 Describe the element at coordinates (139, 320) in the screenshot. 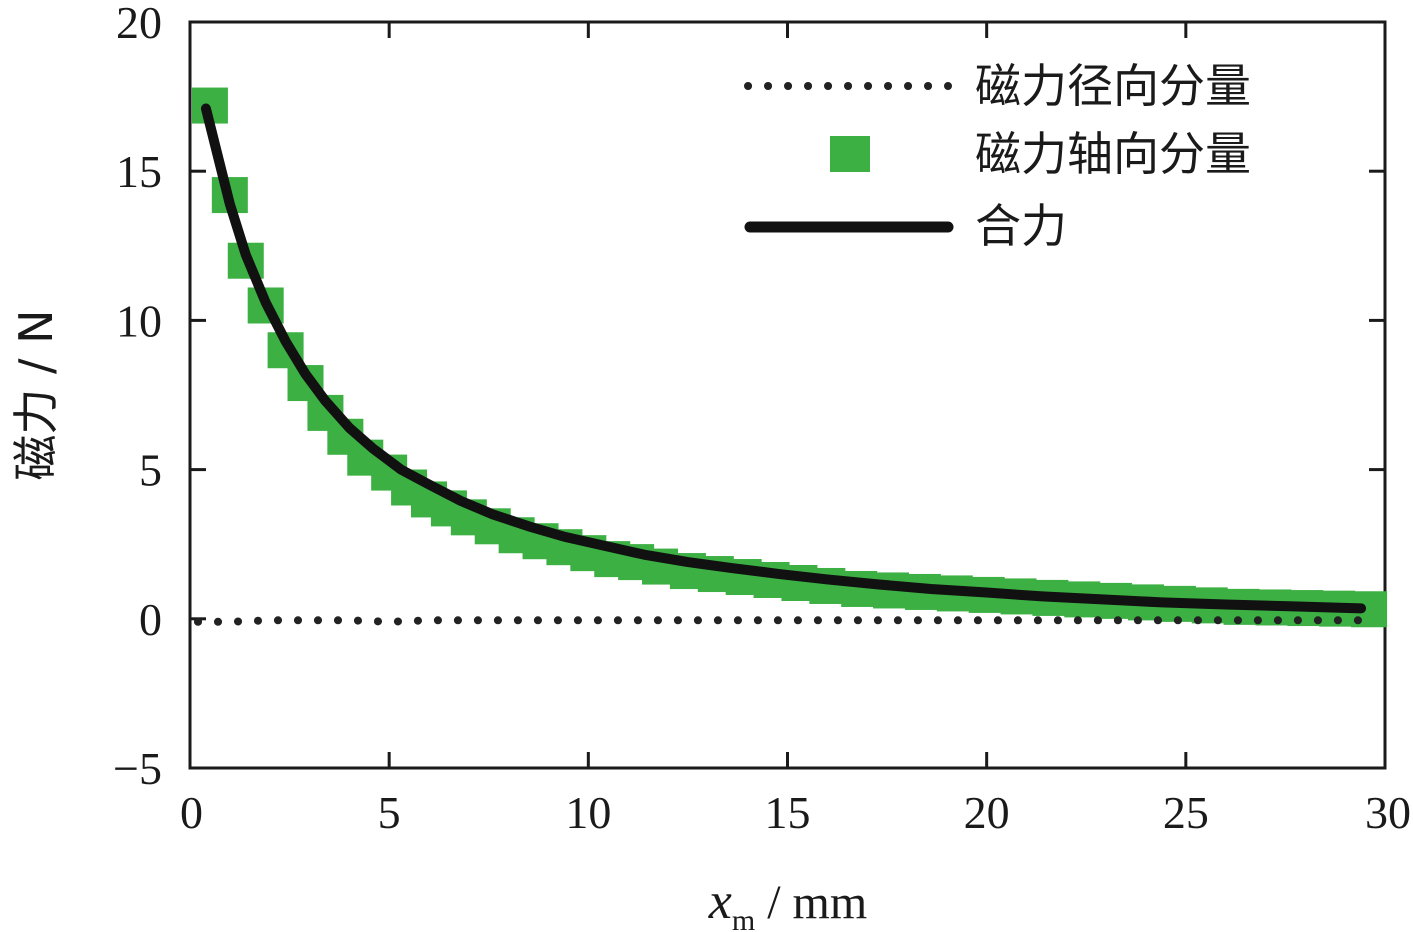

I see `y-tick-label: 10` at that location.